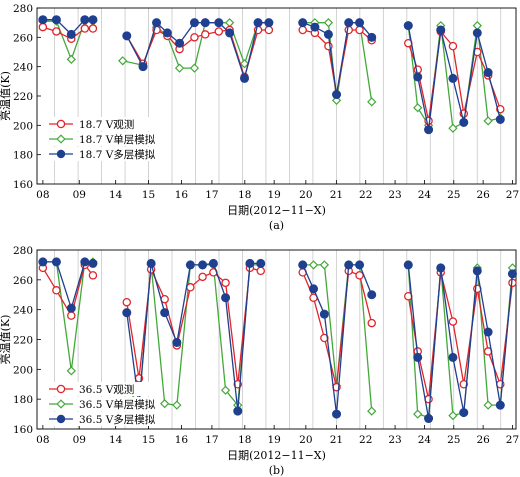 Image resolution: width=520 pixels, height=477 pixels. What do you see at coordinates (211, 195) in the screenshot?
I see `x-tick-label: 17` at bounding box center [211, 195].